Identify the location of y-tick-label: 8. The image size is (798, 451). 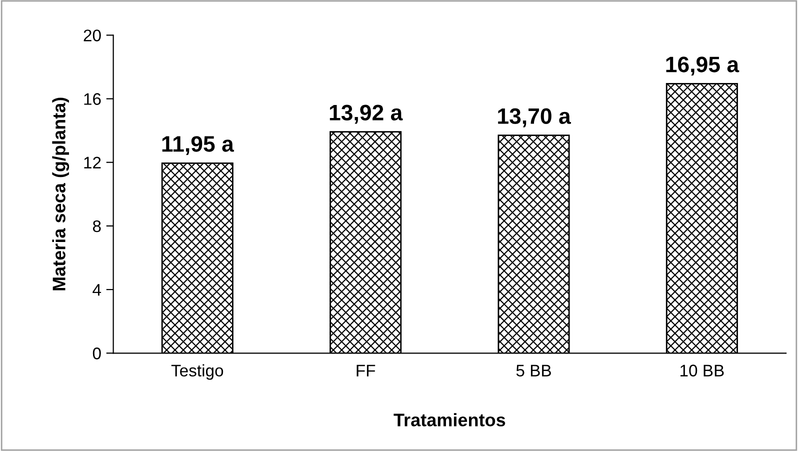
(96, 226).